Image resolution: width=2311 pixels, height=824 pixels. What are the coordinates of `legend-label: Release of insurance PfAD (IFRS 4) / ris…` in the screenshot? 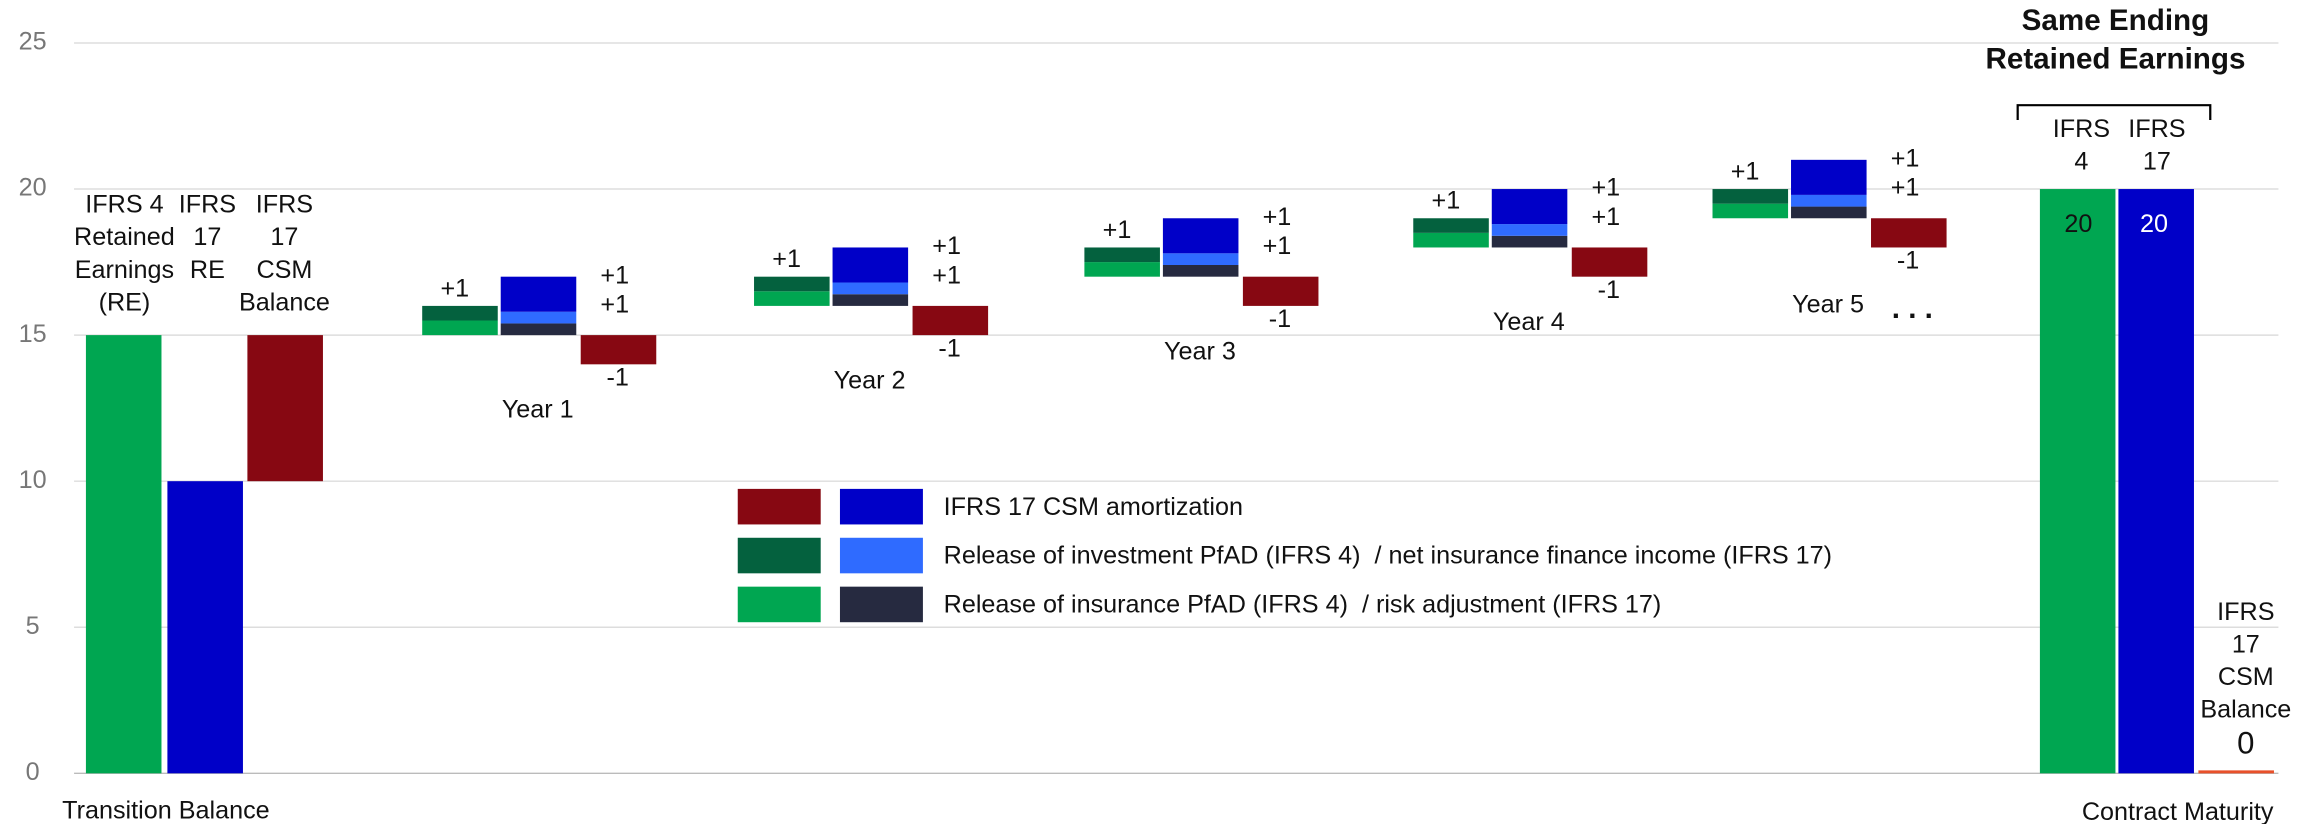 It's located at (1303, 605).